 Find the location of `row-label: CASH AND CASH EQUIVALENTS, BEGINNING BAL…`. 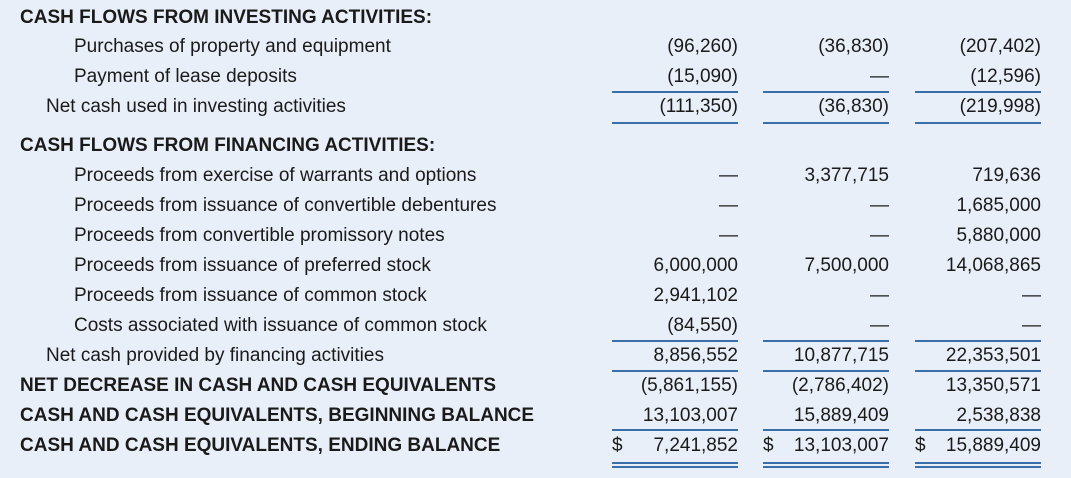

row-label: CASH AND CASH EQUIVALENTS, BEGINNING BAL… is located at coordinates (277, 415).